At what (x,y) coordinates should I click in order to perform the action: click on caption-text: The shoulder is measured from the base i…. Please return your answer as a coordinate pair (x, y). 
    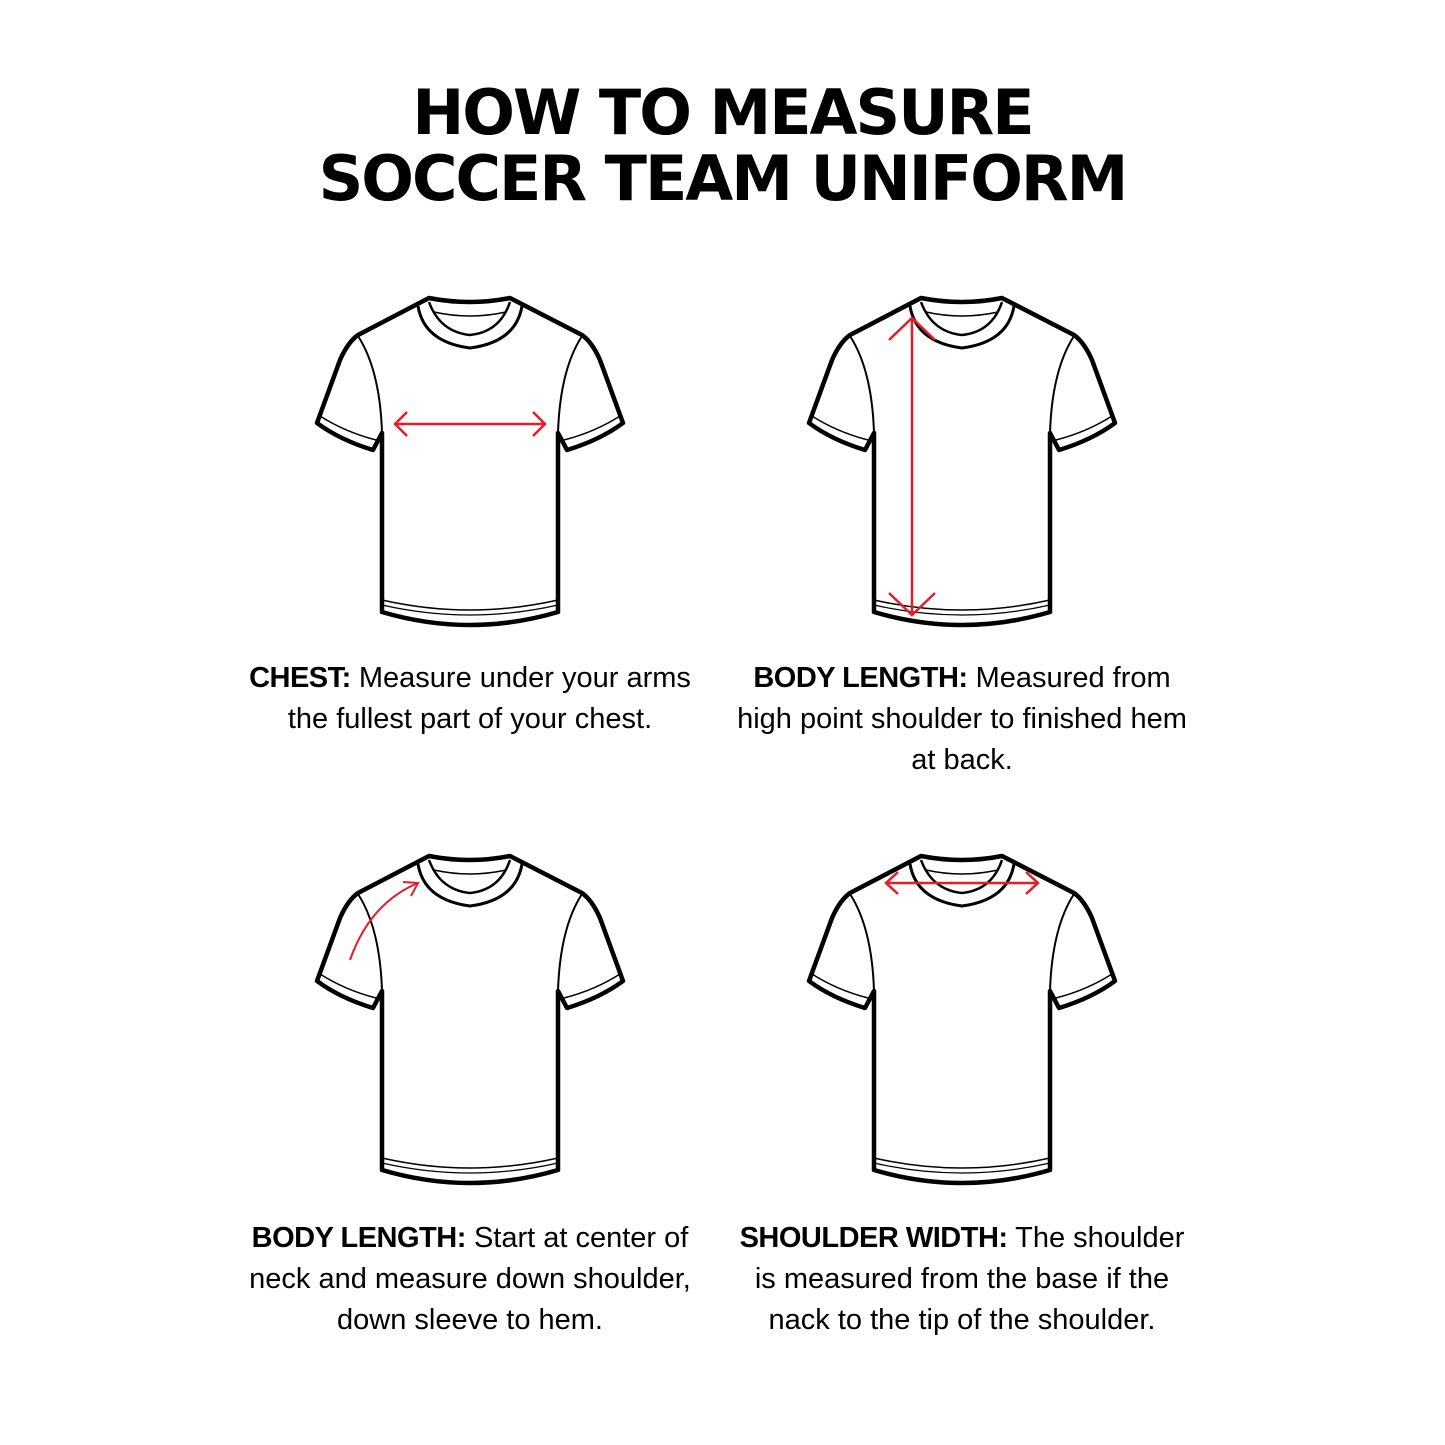
    Looking at the image, I should click on (969, 1279).